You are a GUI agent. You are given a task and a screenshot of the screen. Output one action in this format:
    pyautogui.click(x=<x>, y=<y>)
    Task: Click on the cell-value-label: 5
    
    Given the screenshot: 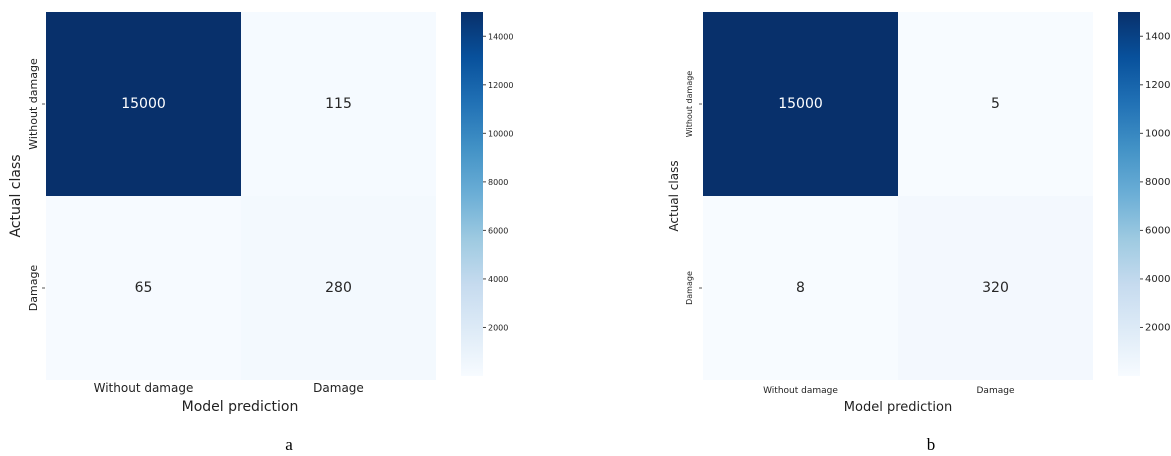 What is the action you would take?
    pyautogui.click(x=995, y=104)
    